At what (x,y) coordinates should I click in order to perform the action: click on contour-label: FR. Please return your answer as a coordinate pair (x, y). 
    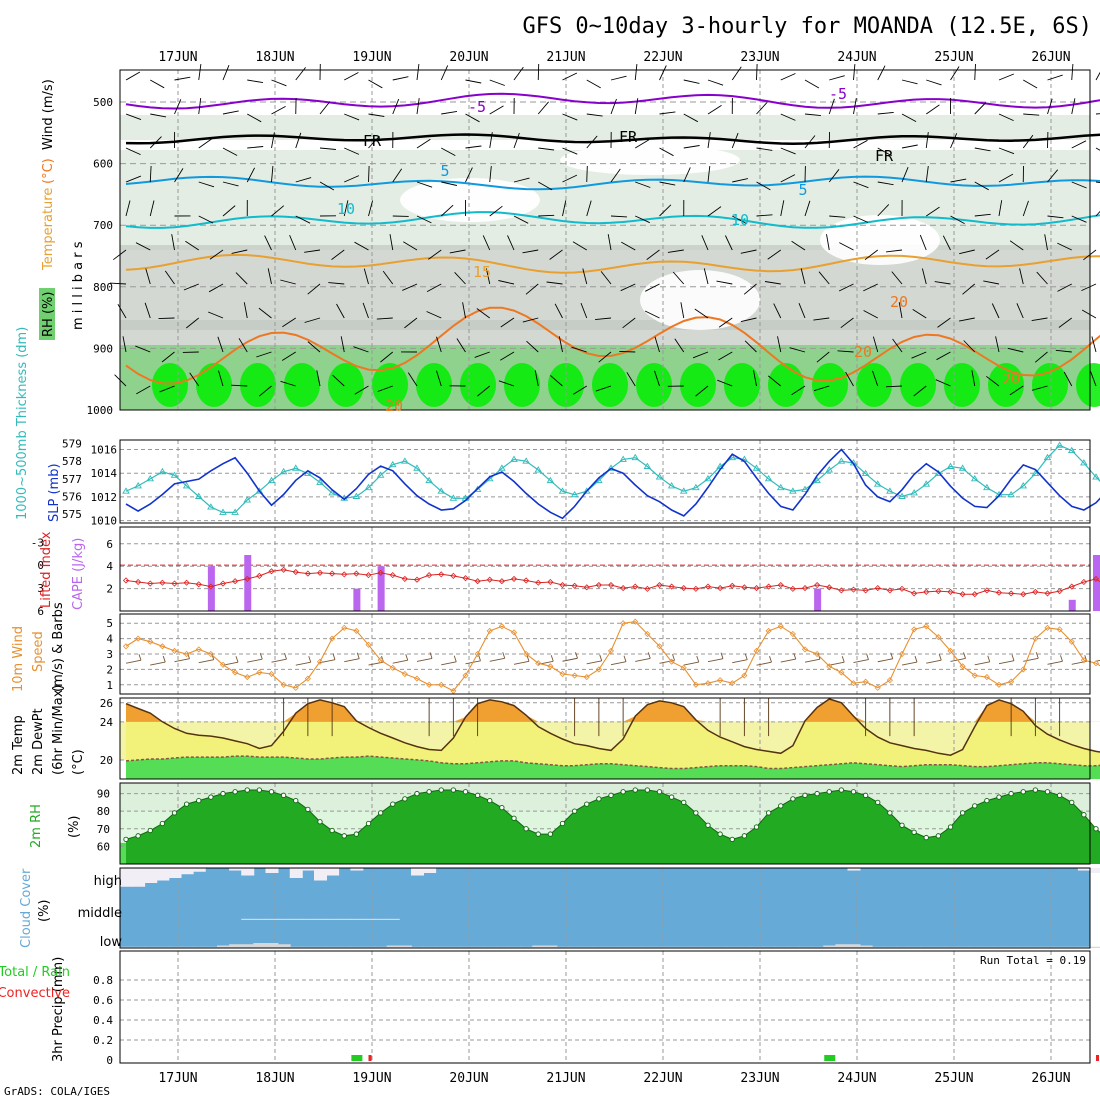
    Looking at the image, I should click on (884, 156).